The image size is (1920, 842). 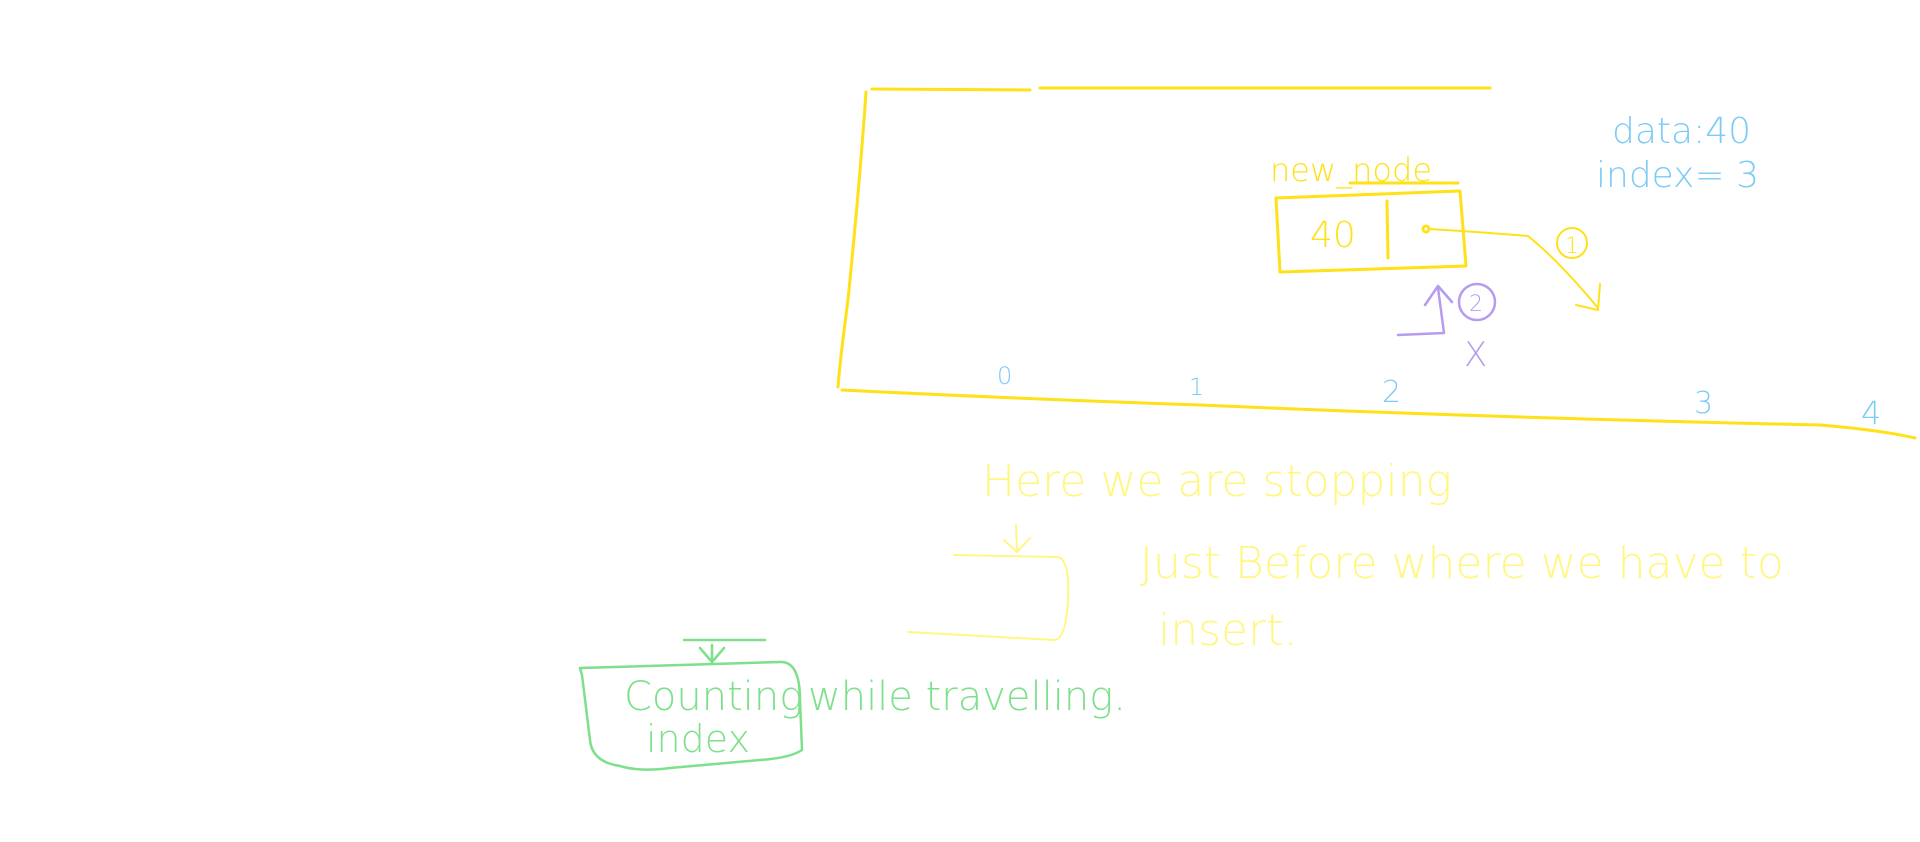 What do you see at coordinates (1351, 170) in the screenshot?
I see `new-node-label: new_node` at bounding box center [1351, 170].